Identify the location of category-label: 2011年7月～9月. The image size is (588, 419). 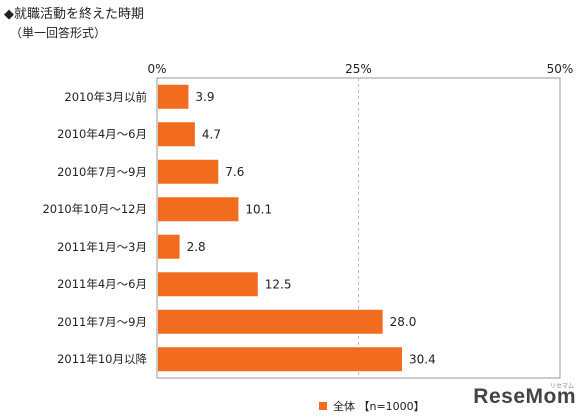
(102, 321).